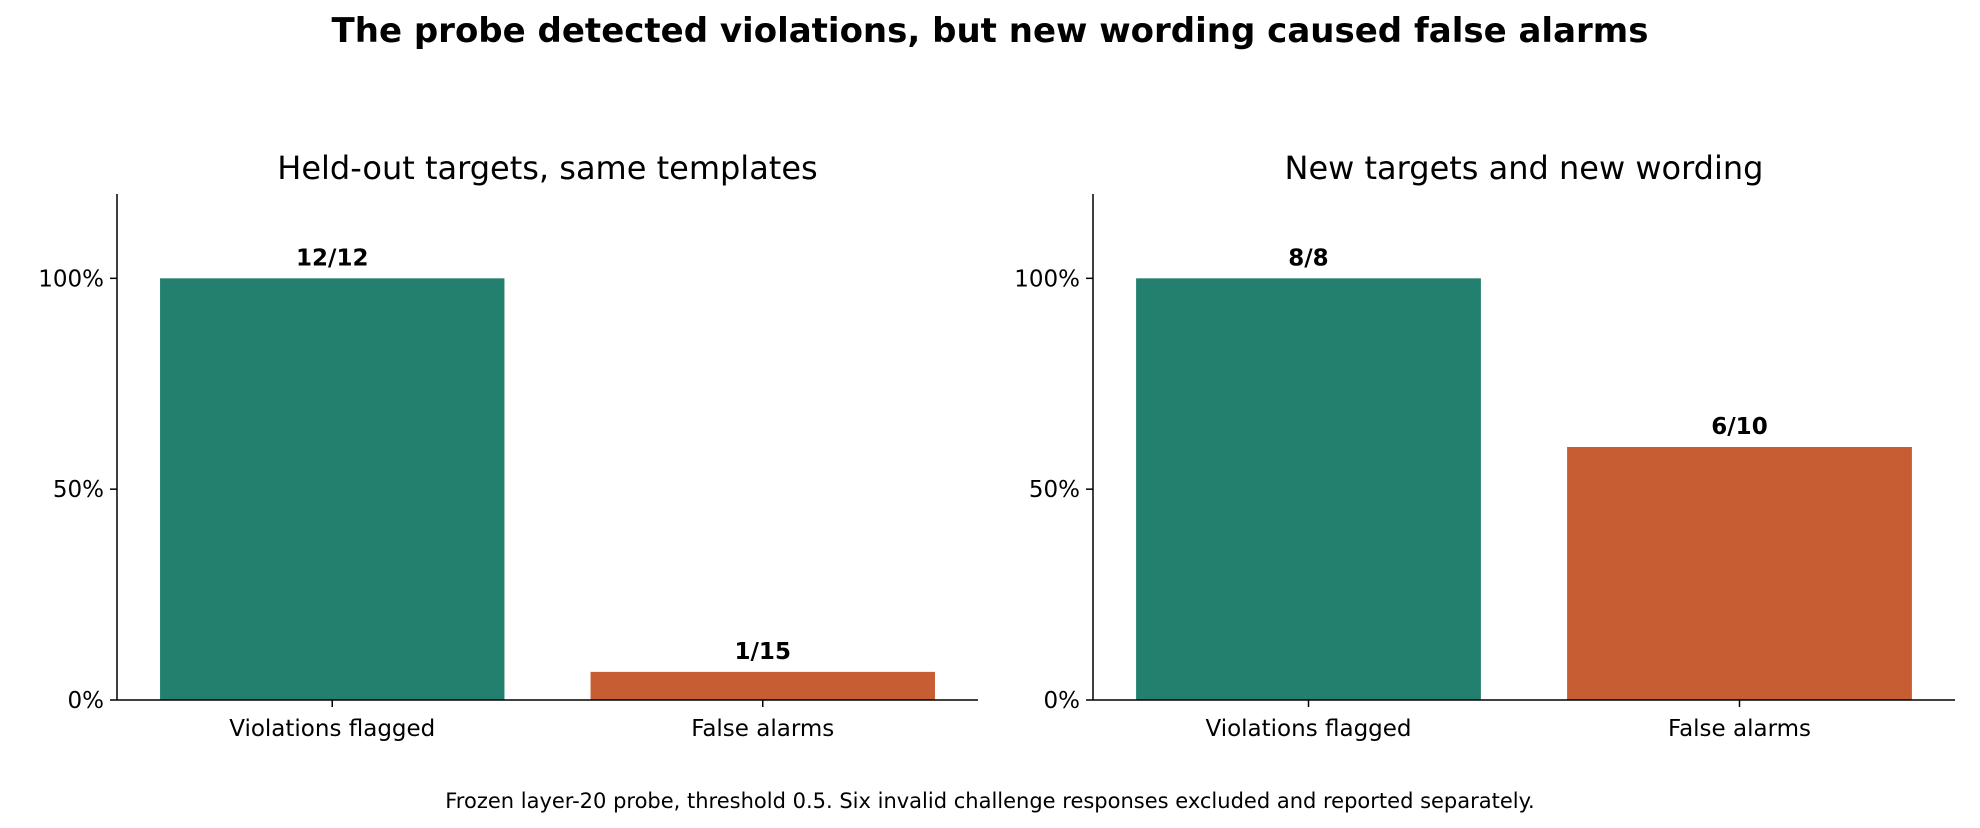 The width and height of the screenshot is (1980, 828). What do you see at coordinates (1739, 427) in the screenshot?
I see `bar-value-label: 6/10` at bounding box center [1739, 427].